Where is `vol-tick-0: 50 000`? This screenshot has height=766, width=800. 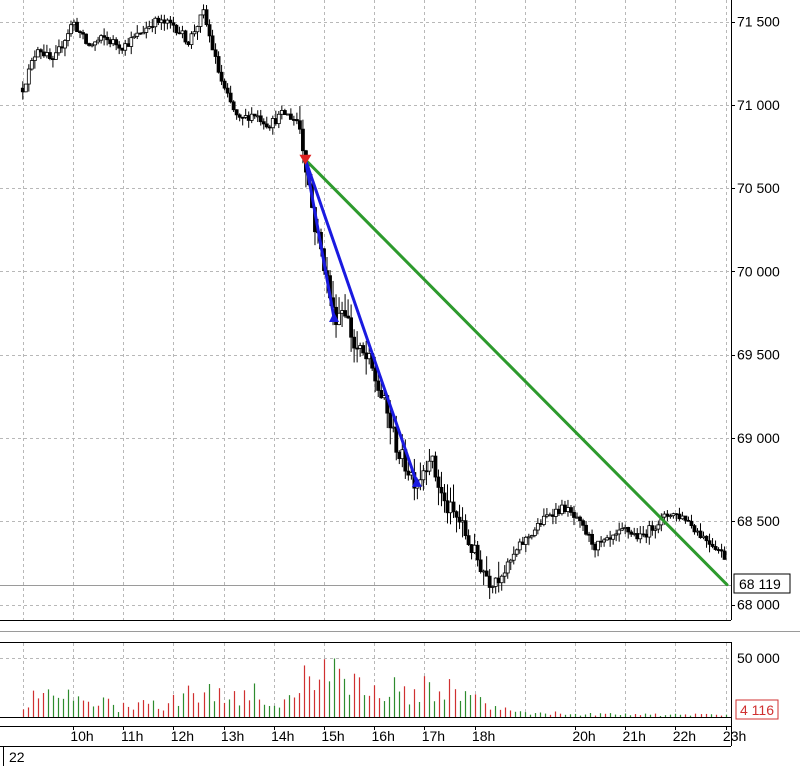
vol-tick-0: 50 000 is located at coordinates (758, 658).